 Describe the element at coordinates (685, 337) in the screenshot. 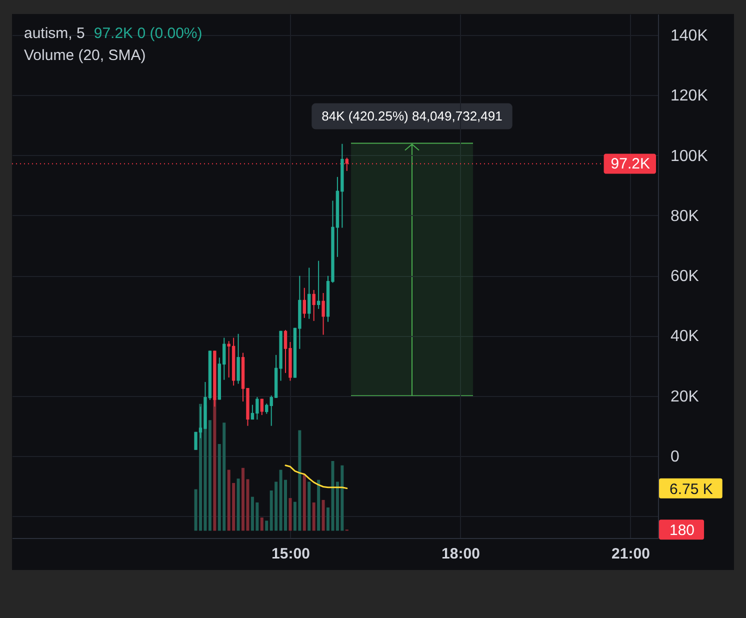

I see `y-tick-label: 40K` at that location.